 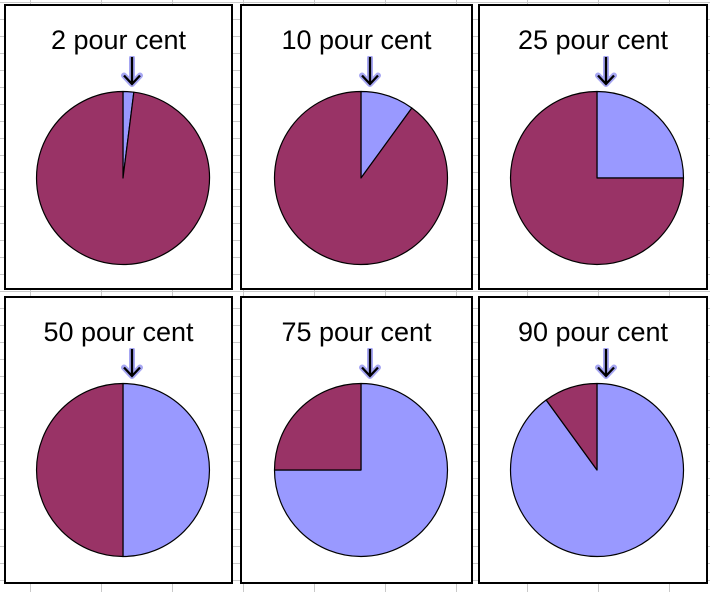 I want to click on chart-title: 2 pour cent, so click(x=118, y=40).